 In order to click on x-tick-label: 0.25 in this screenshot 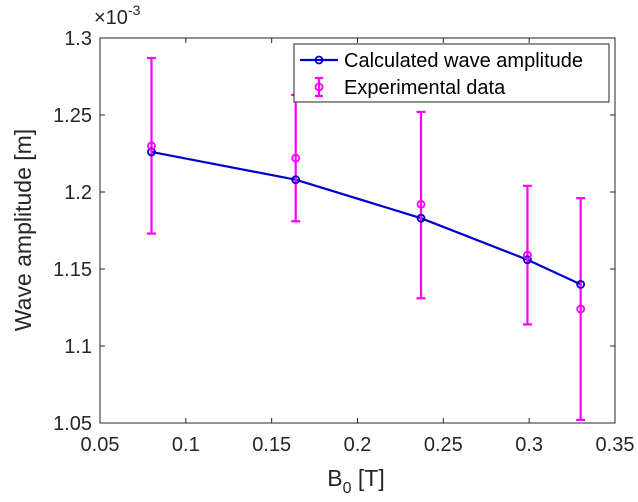, I will do `click(443, 445)`.